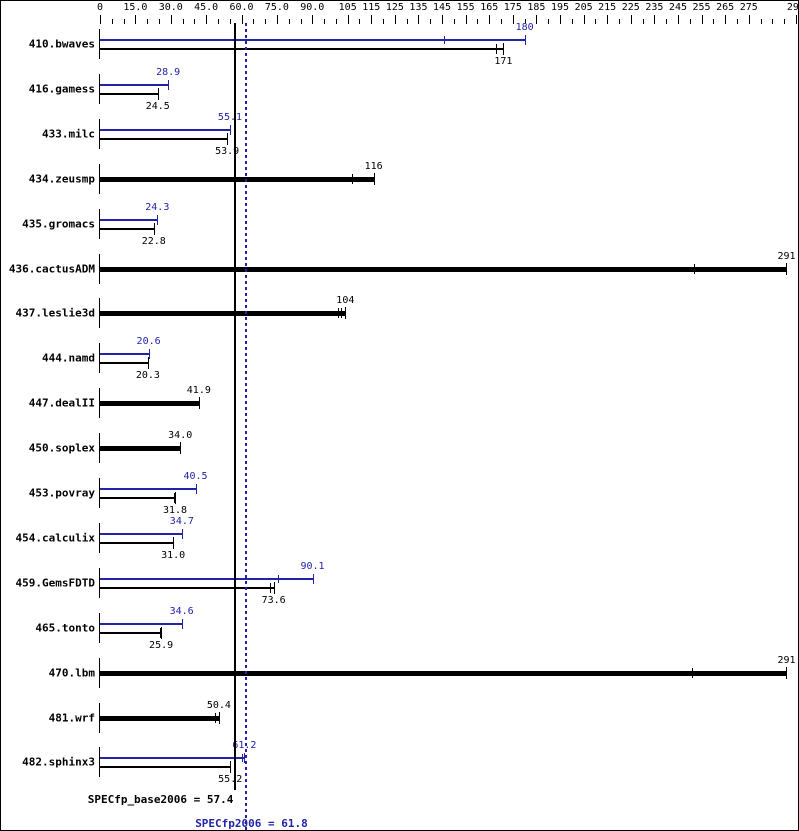 This screenshot has width=799, height=831. Describe the element at coordinates (181, 521) in the screenshot. I see `peak-value-label: 34.7` at that location.